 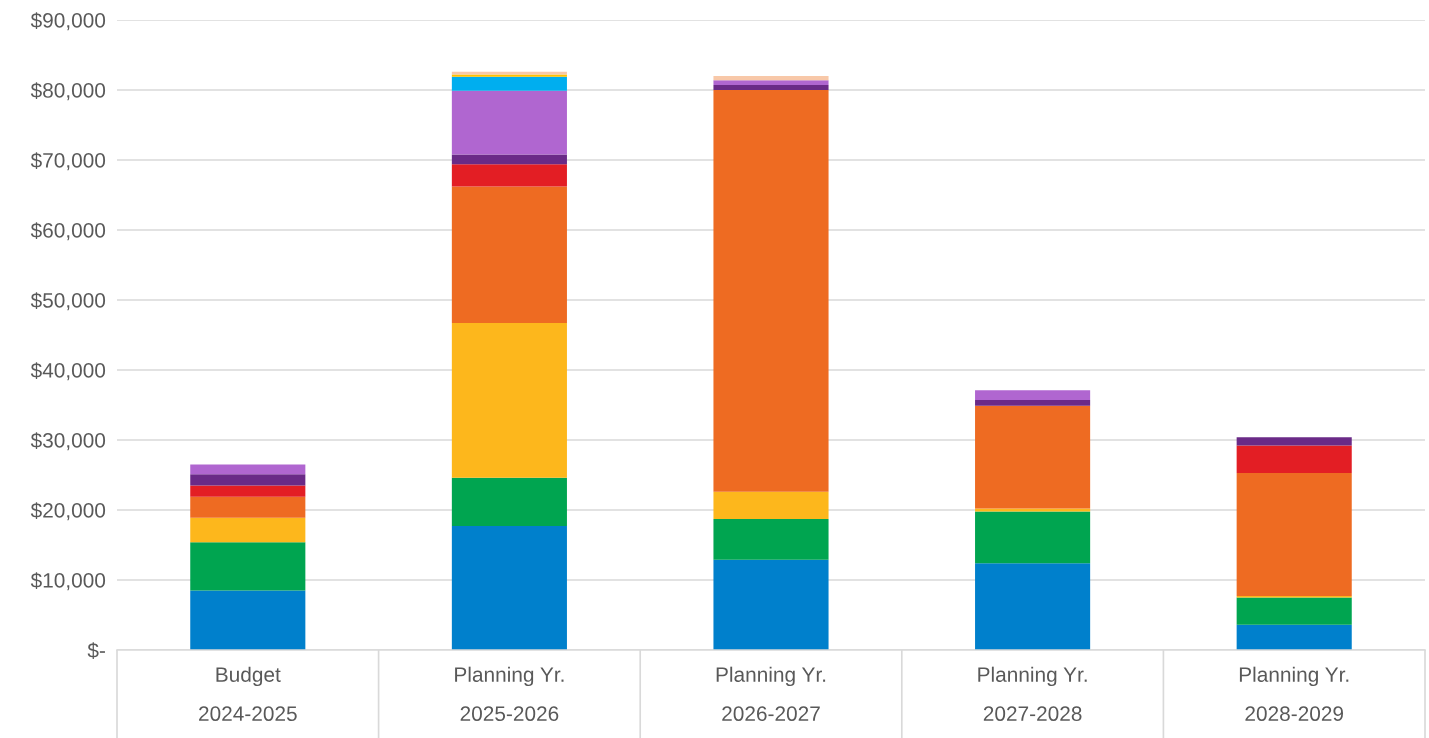 I want to click on y-tick-label: $50,000, so click(x=68, y=301).